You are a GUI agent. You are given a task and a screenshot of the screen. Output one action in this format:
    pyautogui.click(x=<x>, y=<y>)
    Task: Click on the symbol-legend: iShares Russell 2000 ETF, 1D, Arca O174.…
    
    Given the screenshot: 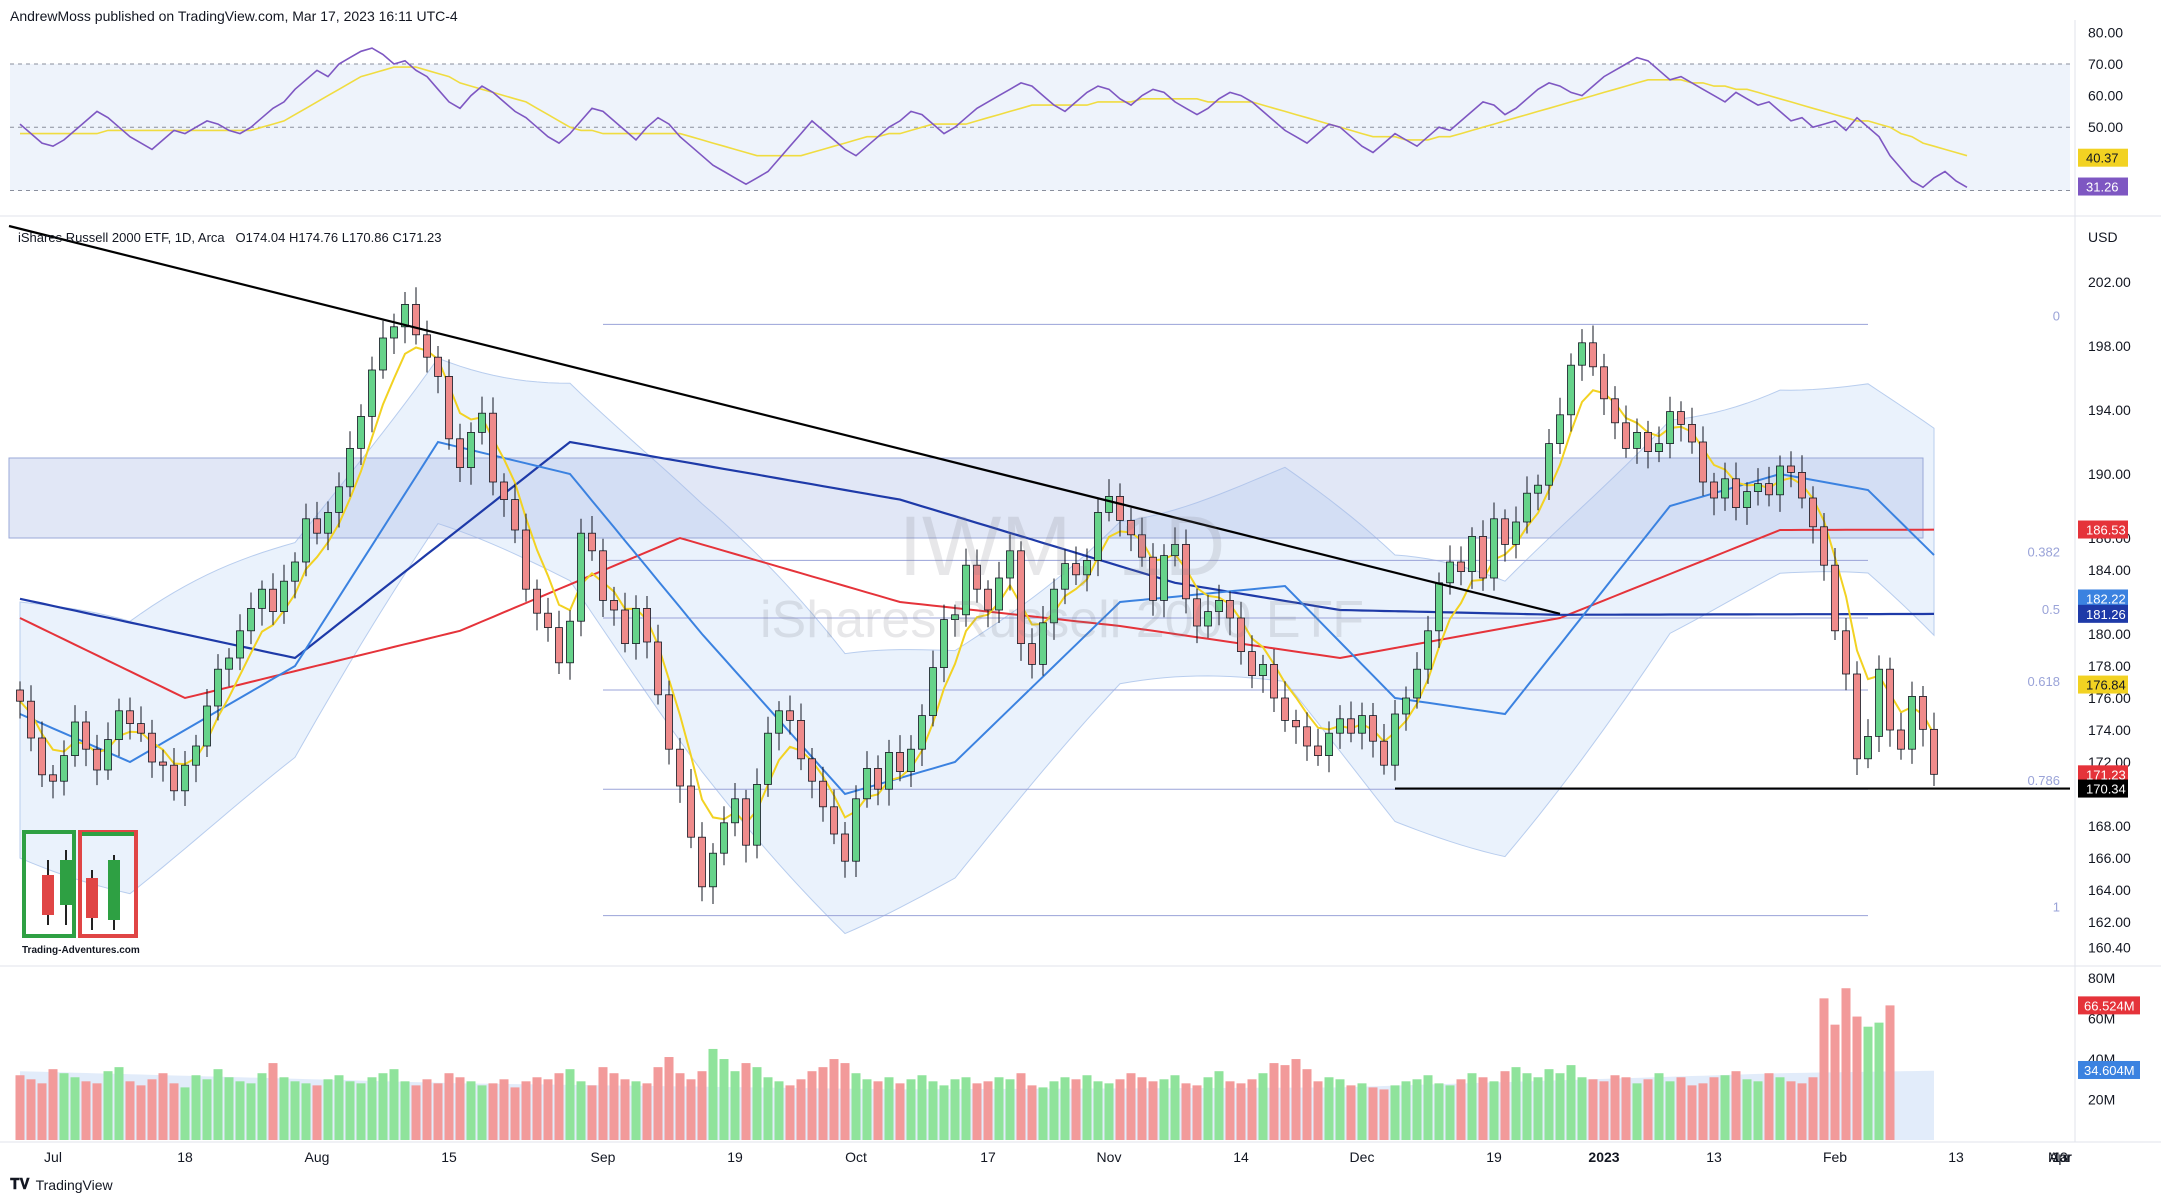 What is the action you would take?
    pyautogui.click(x=230, y=237)
    